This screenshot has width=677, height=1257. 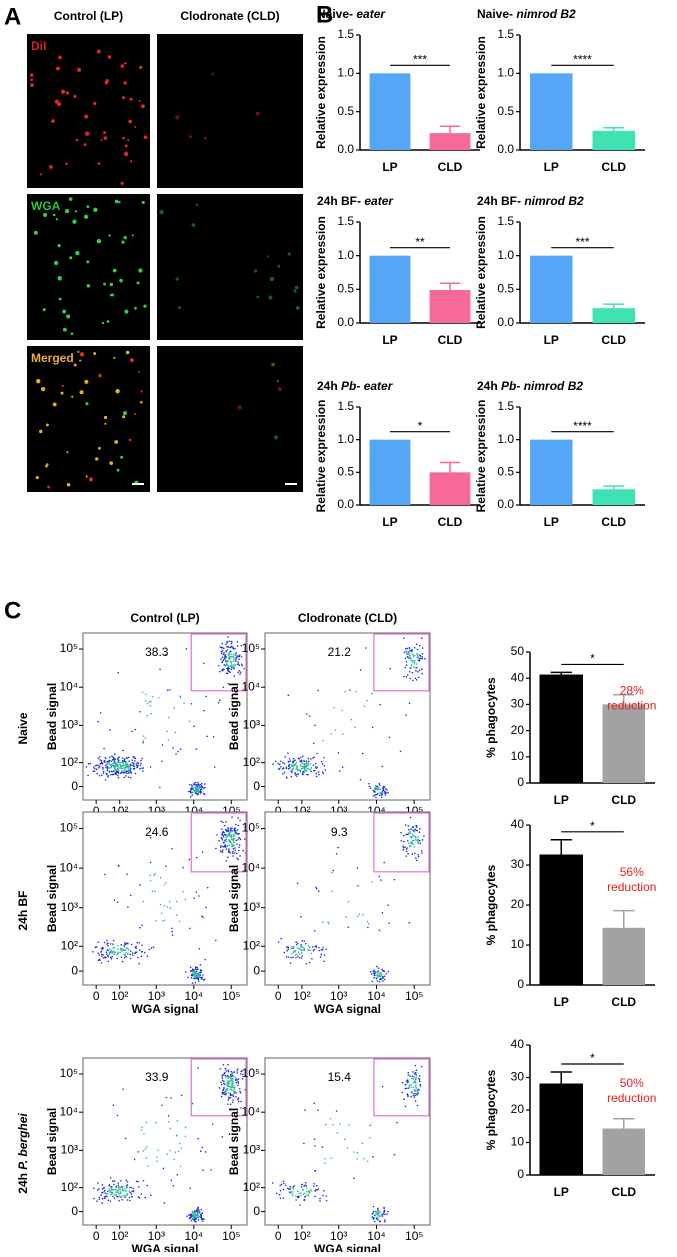 What do you see at coordinates (157, 832) in the screenshot?
I see `gate-value: 24.6` at bounding box center [157, 832].